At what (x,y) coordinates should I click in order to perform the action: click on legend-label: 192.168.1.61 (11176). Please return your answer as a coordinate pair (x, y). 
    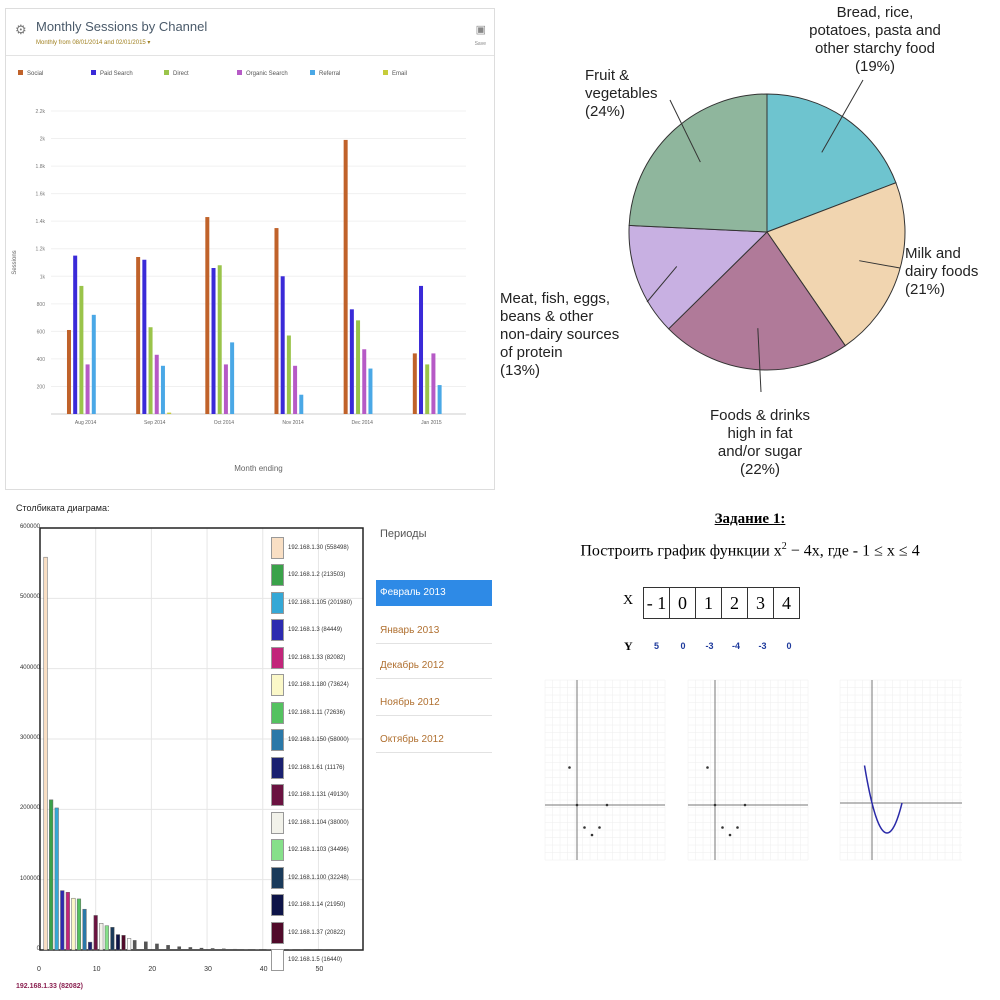
    Looking at the image, I should click on (316, 767).